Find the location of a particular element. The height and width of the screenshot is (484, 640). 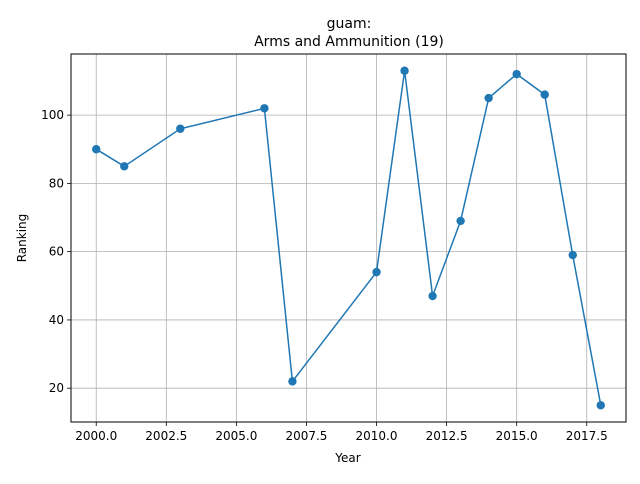

x-tick-label: 2010.0 is located at coordinates (377, 436).